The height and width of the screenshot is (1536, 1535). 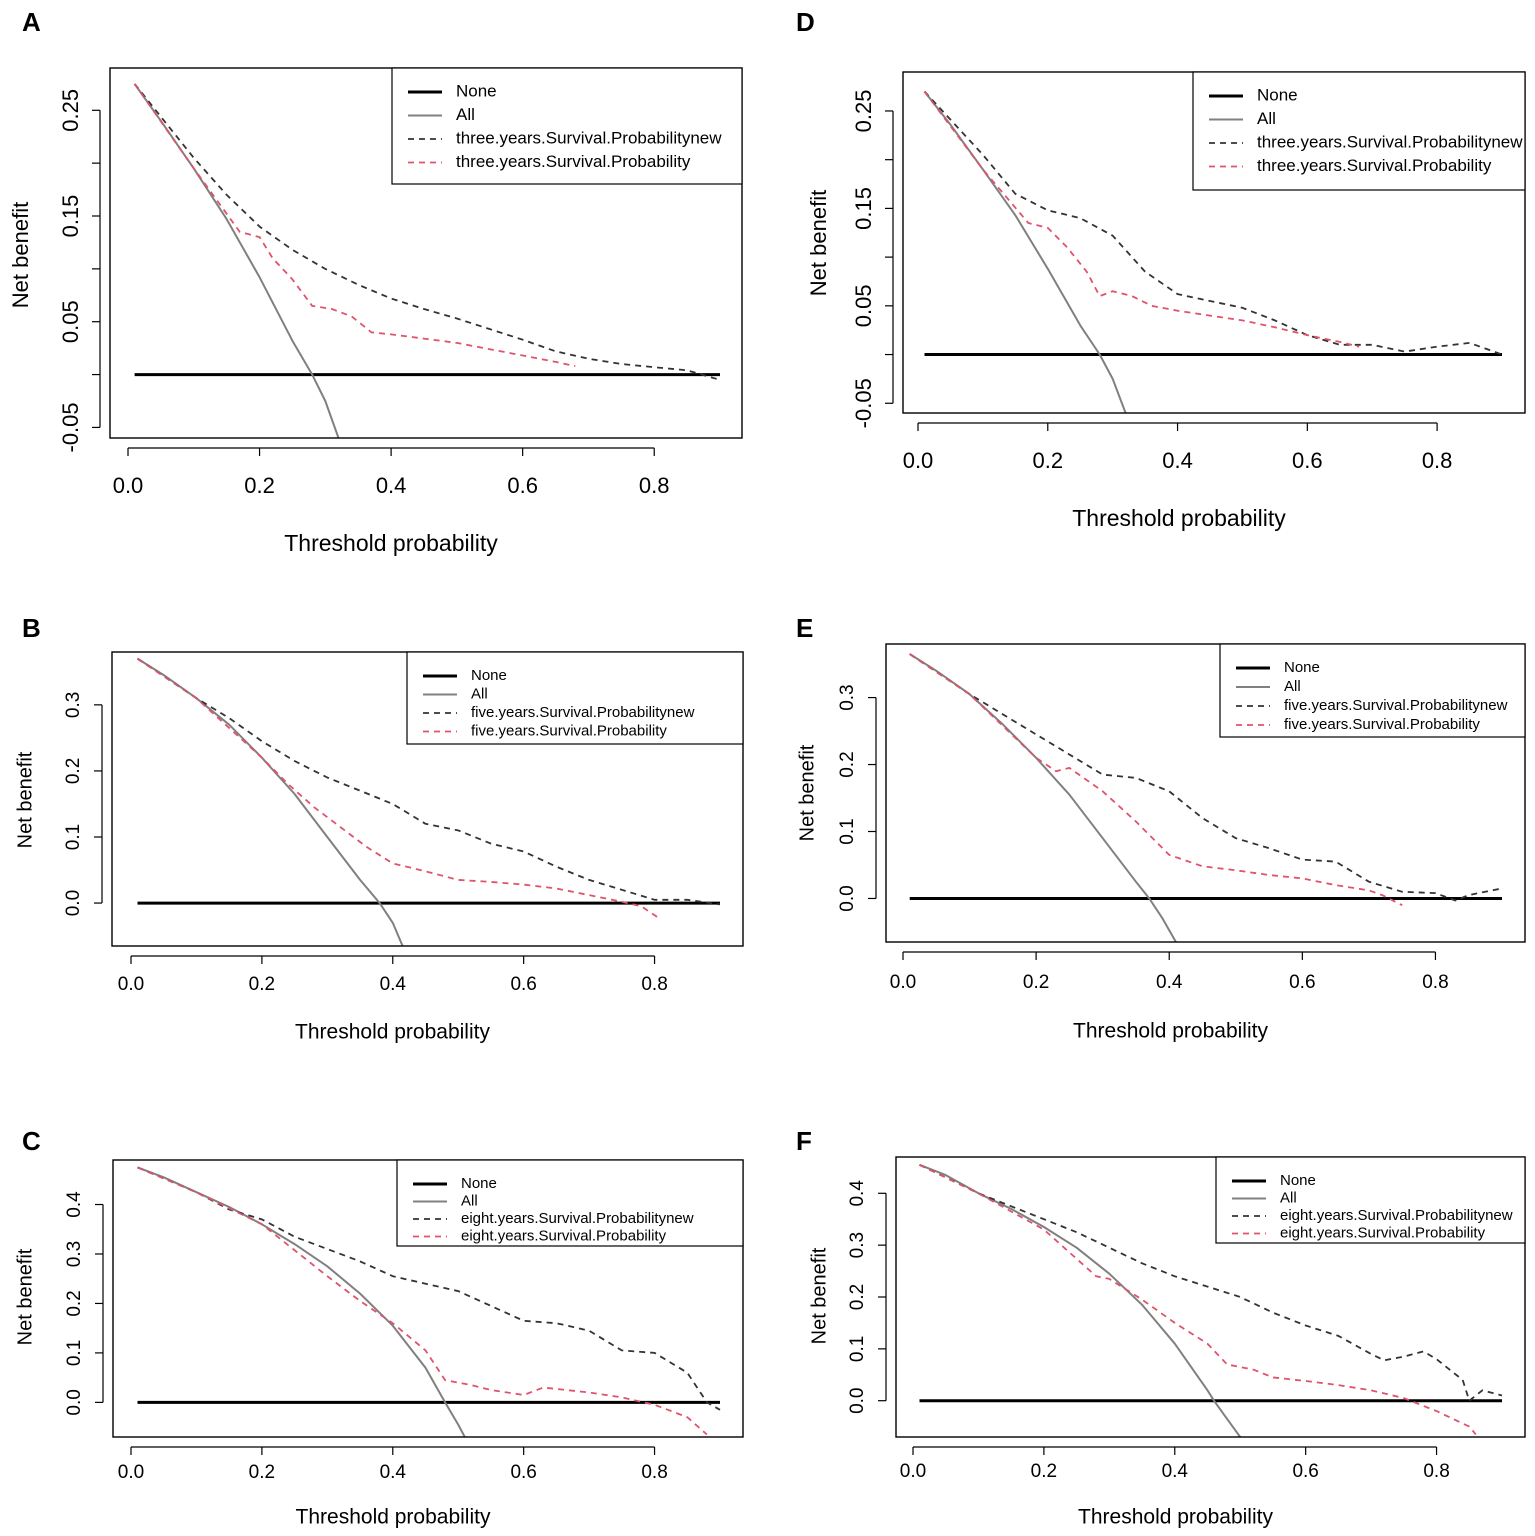 I want to click on y-tick-label: 0.4, so click(x=857, y=1193).